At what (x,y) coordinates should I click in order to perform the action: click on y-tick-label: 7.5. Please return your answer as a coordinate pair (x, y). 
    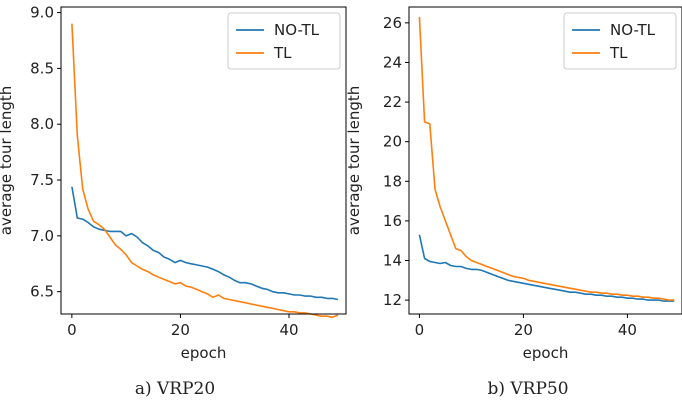
    Looking at the image, I should click on (42, 180).